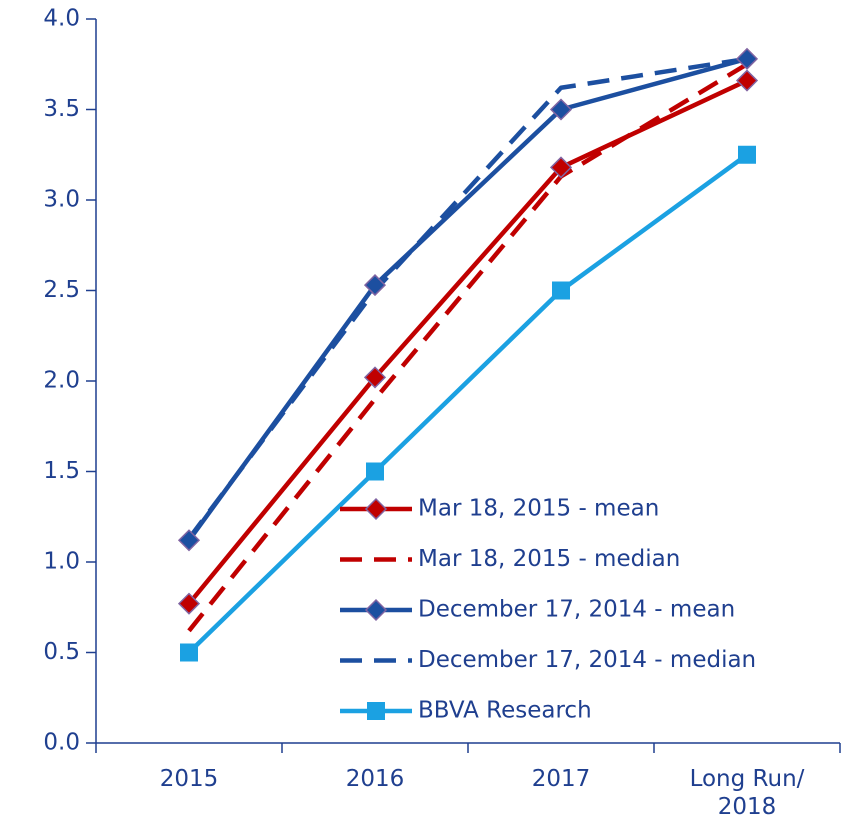 This screenshot has height=829, width=846. What do you see at coordinates (747, 793) in the screenshot?
I see `x-tick-label: Long Run/ 2018` at bounding box center [747, 793].